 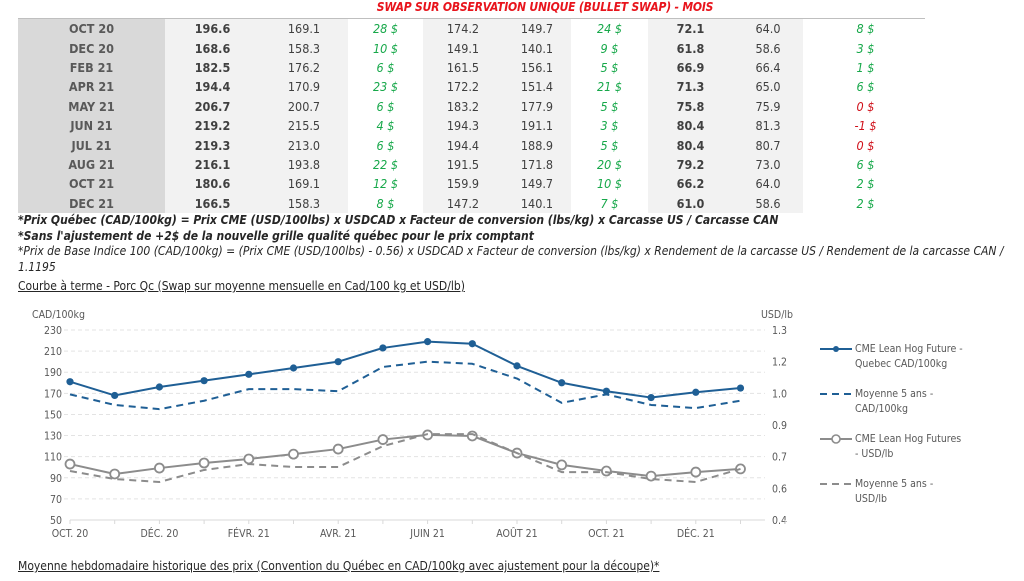 I want to click on price-cell: 196.6, so click(x=212, y=29).